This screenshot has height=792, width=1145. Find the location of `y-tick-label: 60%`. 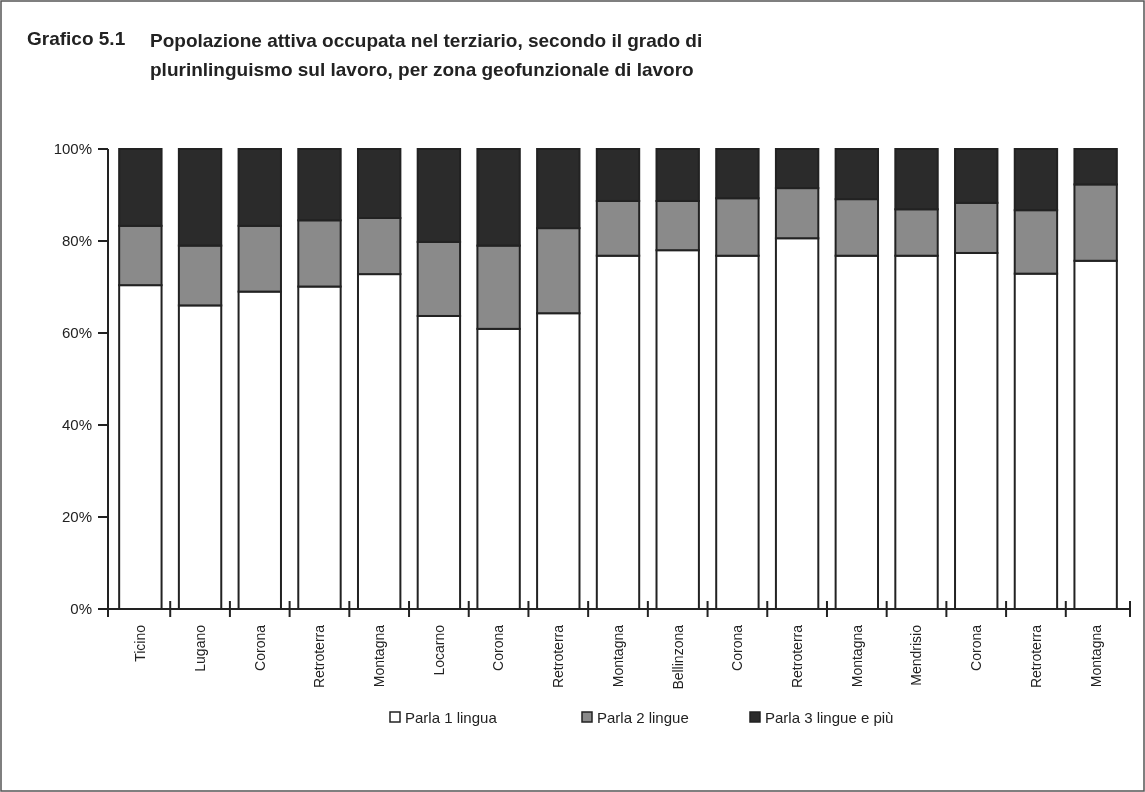

y-tick-label: 60% is located at coordinates (76, 333).